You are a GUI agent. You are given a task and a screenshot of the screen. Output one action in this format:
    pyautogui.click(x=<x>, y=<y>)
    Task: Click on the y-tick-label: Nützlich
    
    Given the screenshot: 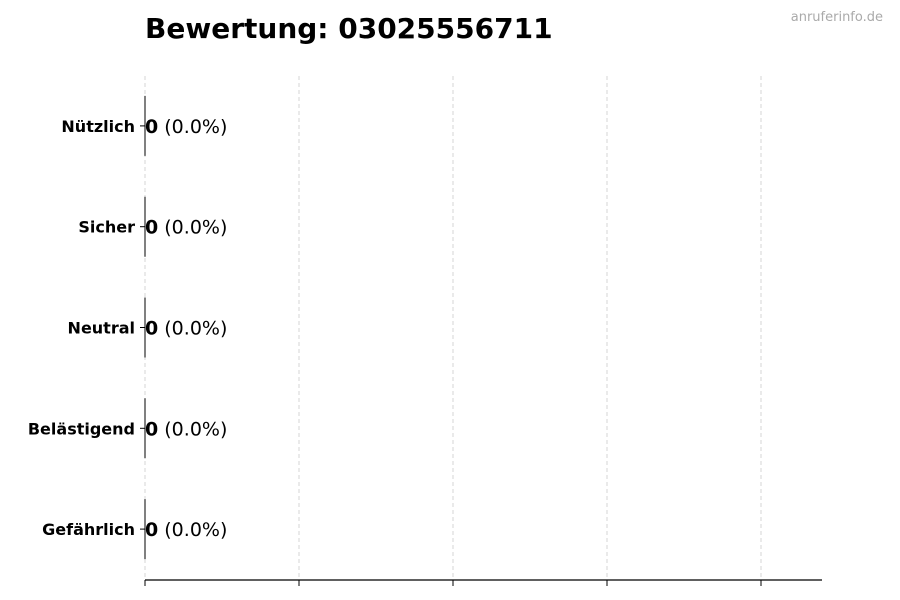 What is the action you would take?
    pyautogui.click(x=98, y=126)
    